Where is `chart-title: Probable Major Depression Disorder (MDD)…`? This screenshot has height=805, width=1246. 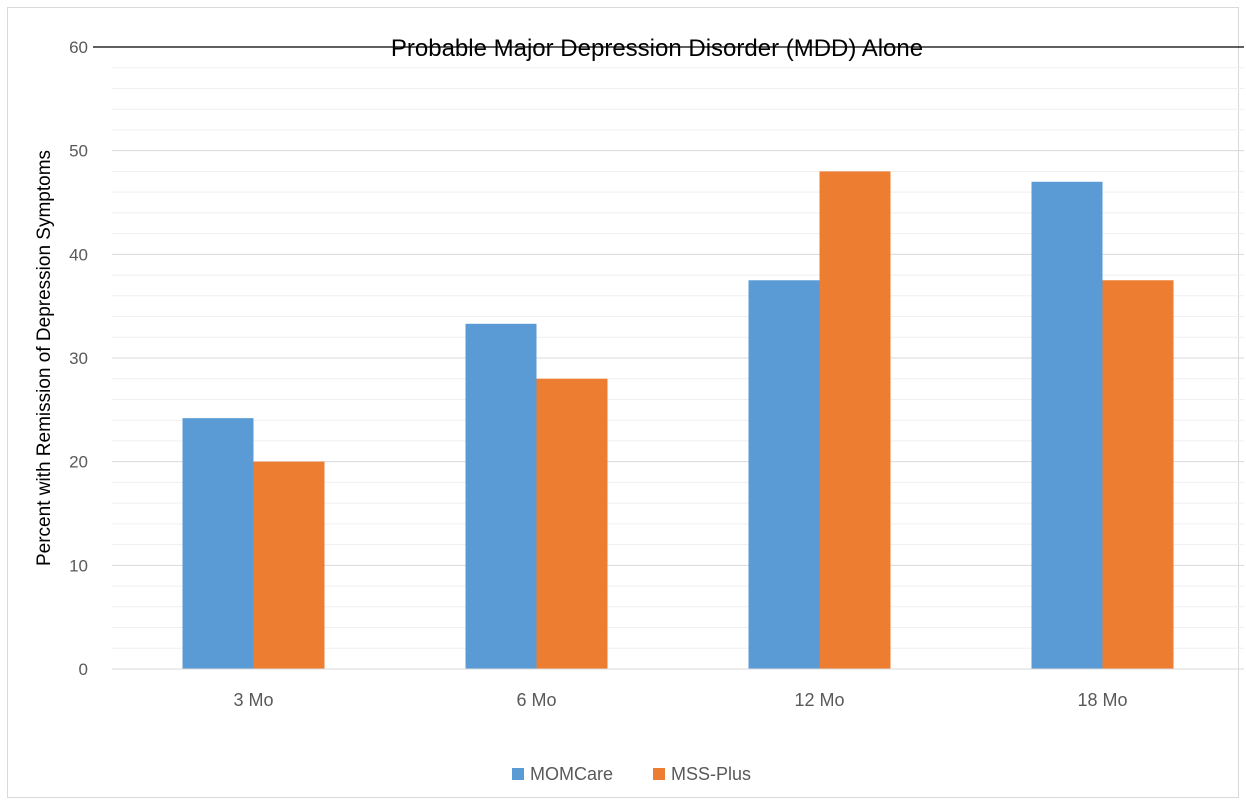 chart-title: Probable Major Depression Disorder (MDD)… is located at coordinates (657, 48).